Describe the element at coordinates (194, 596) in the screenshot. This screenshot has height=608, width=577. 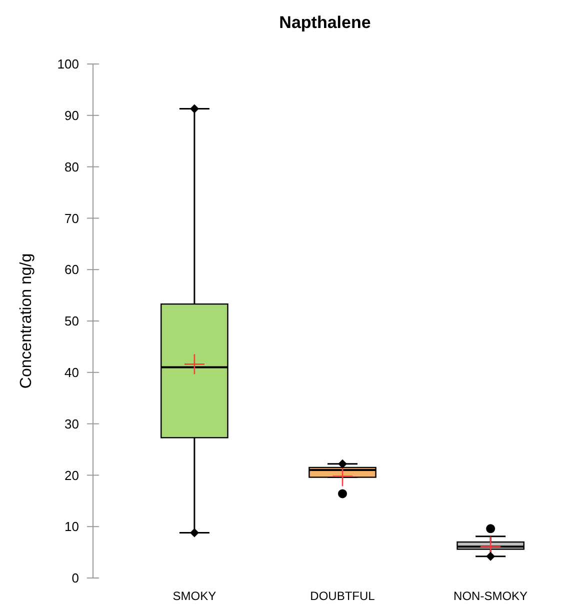
I see `x-tick-label: SMOKY` at that location.